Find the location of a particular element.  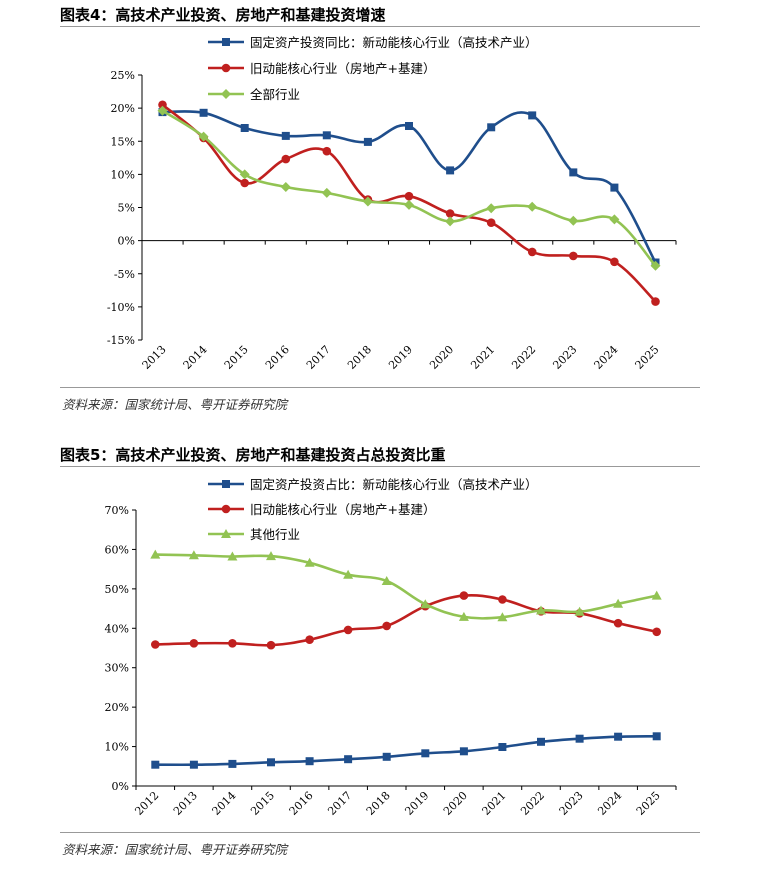

legend-label: 其他行业 is located at coordinates (275, 534).